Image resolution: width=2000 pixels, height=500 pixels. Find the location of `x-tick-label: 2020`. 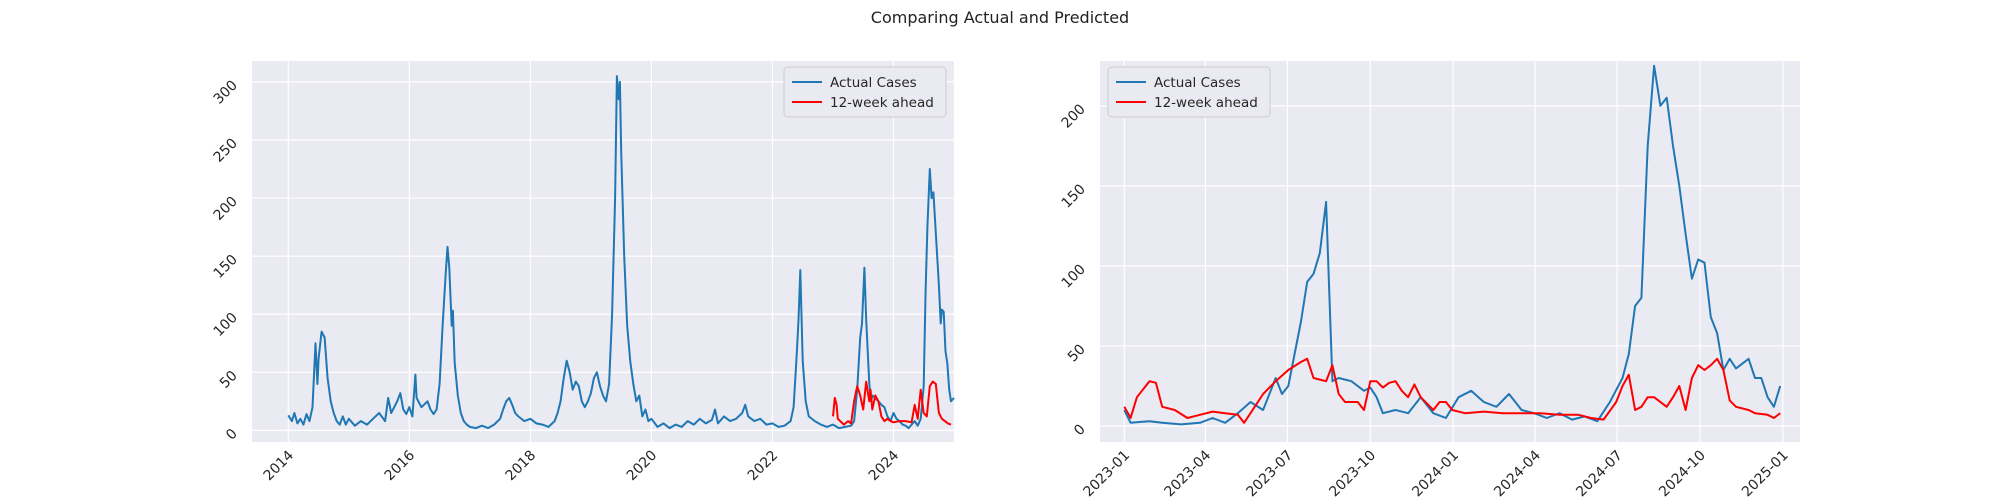

x-tick-label: 2020 is located at coordinates (642, 466).